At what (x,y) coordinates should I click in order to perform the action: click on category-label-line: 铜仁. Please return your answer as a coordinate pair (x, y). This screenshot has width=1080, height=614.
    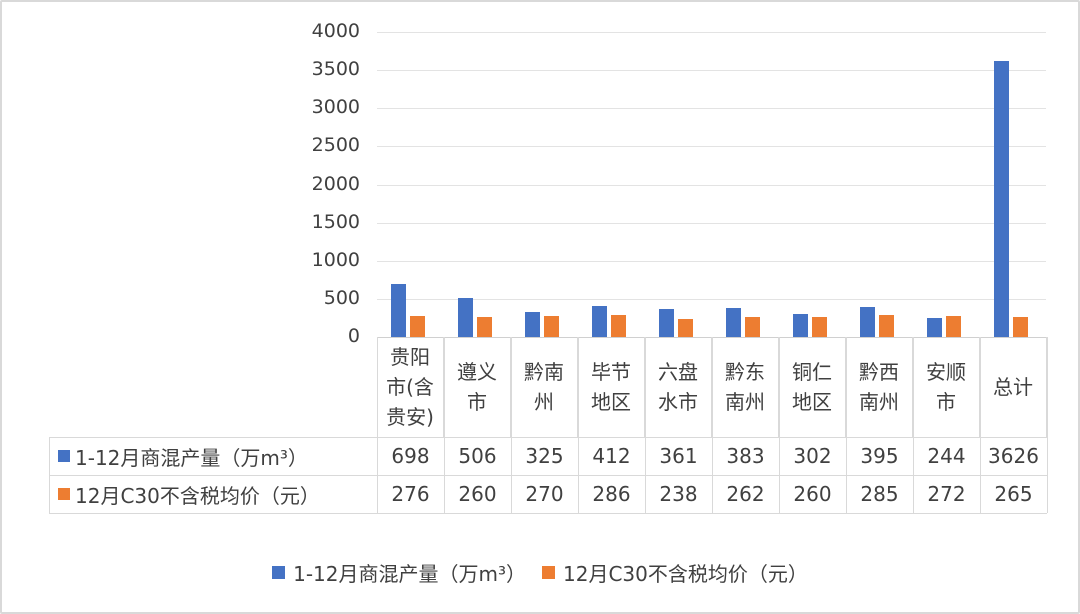
    Looking at the image, I should click on (812, 372).